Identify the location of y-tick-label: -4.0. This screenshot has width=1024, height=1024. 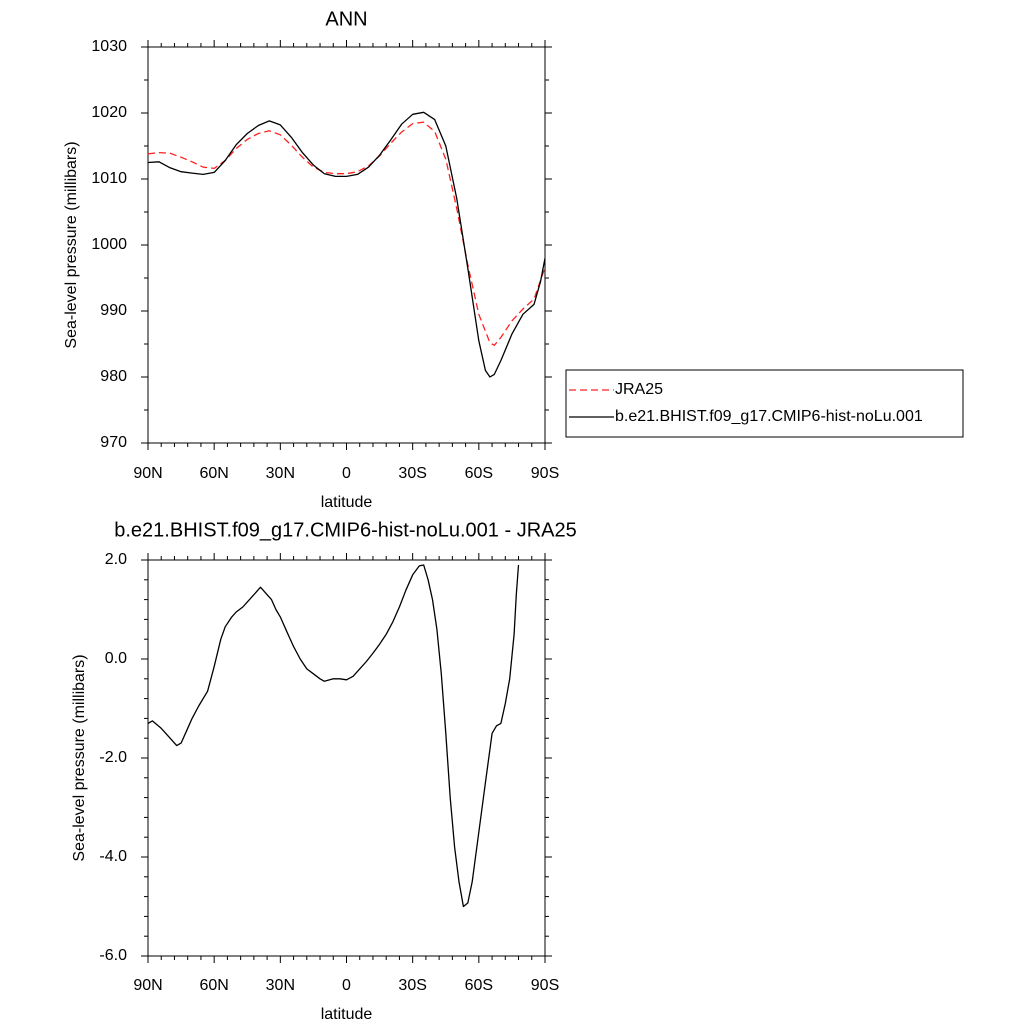
(113, 856).